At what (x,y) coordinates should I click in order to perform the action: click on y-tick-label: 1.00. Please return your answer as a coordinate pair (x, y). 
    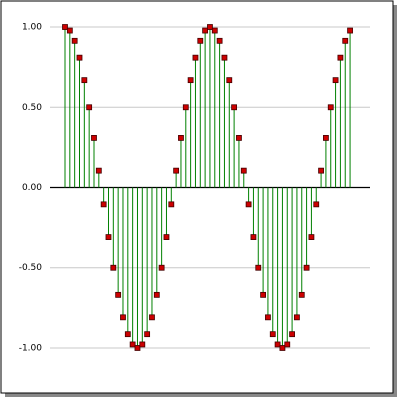
    Looking at the image, I should click on (32, 28).